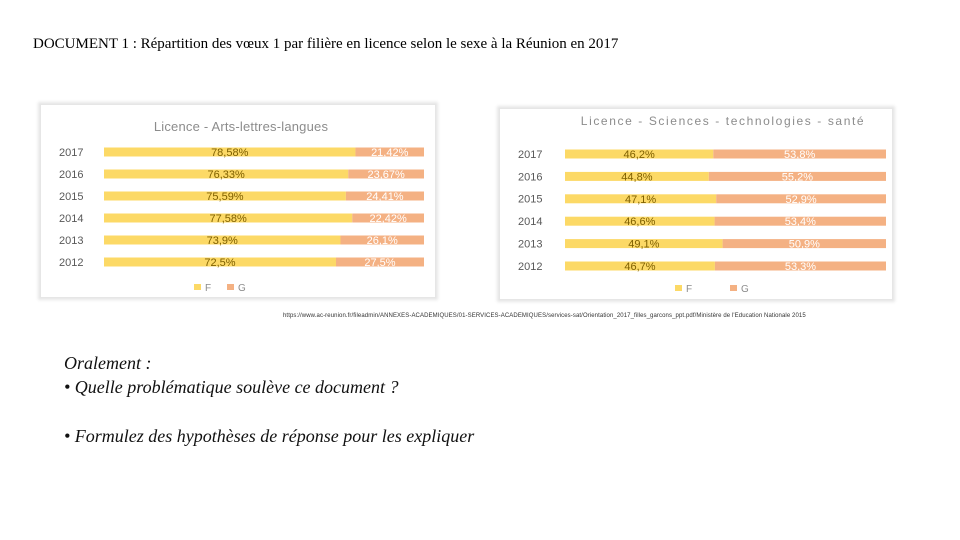  I want to click on left-chart-category-label: 2012, so click(71, 263).